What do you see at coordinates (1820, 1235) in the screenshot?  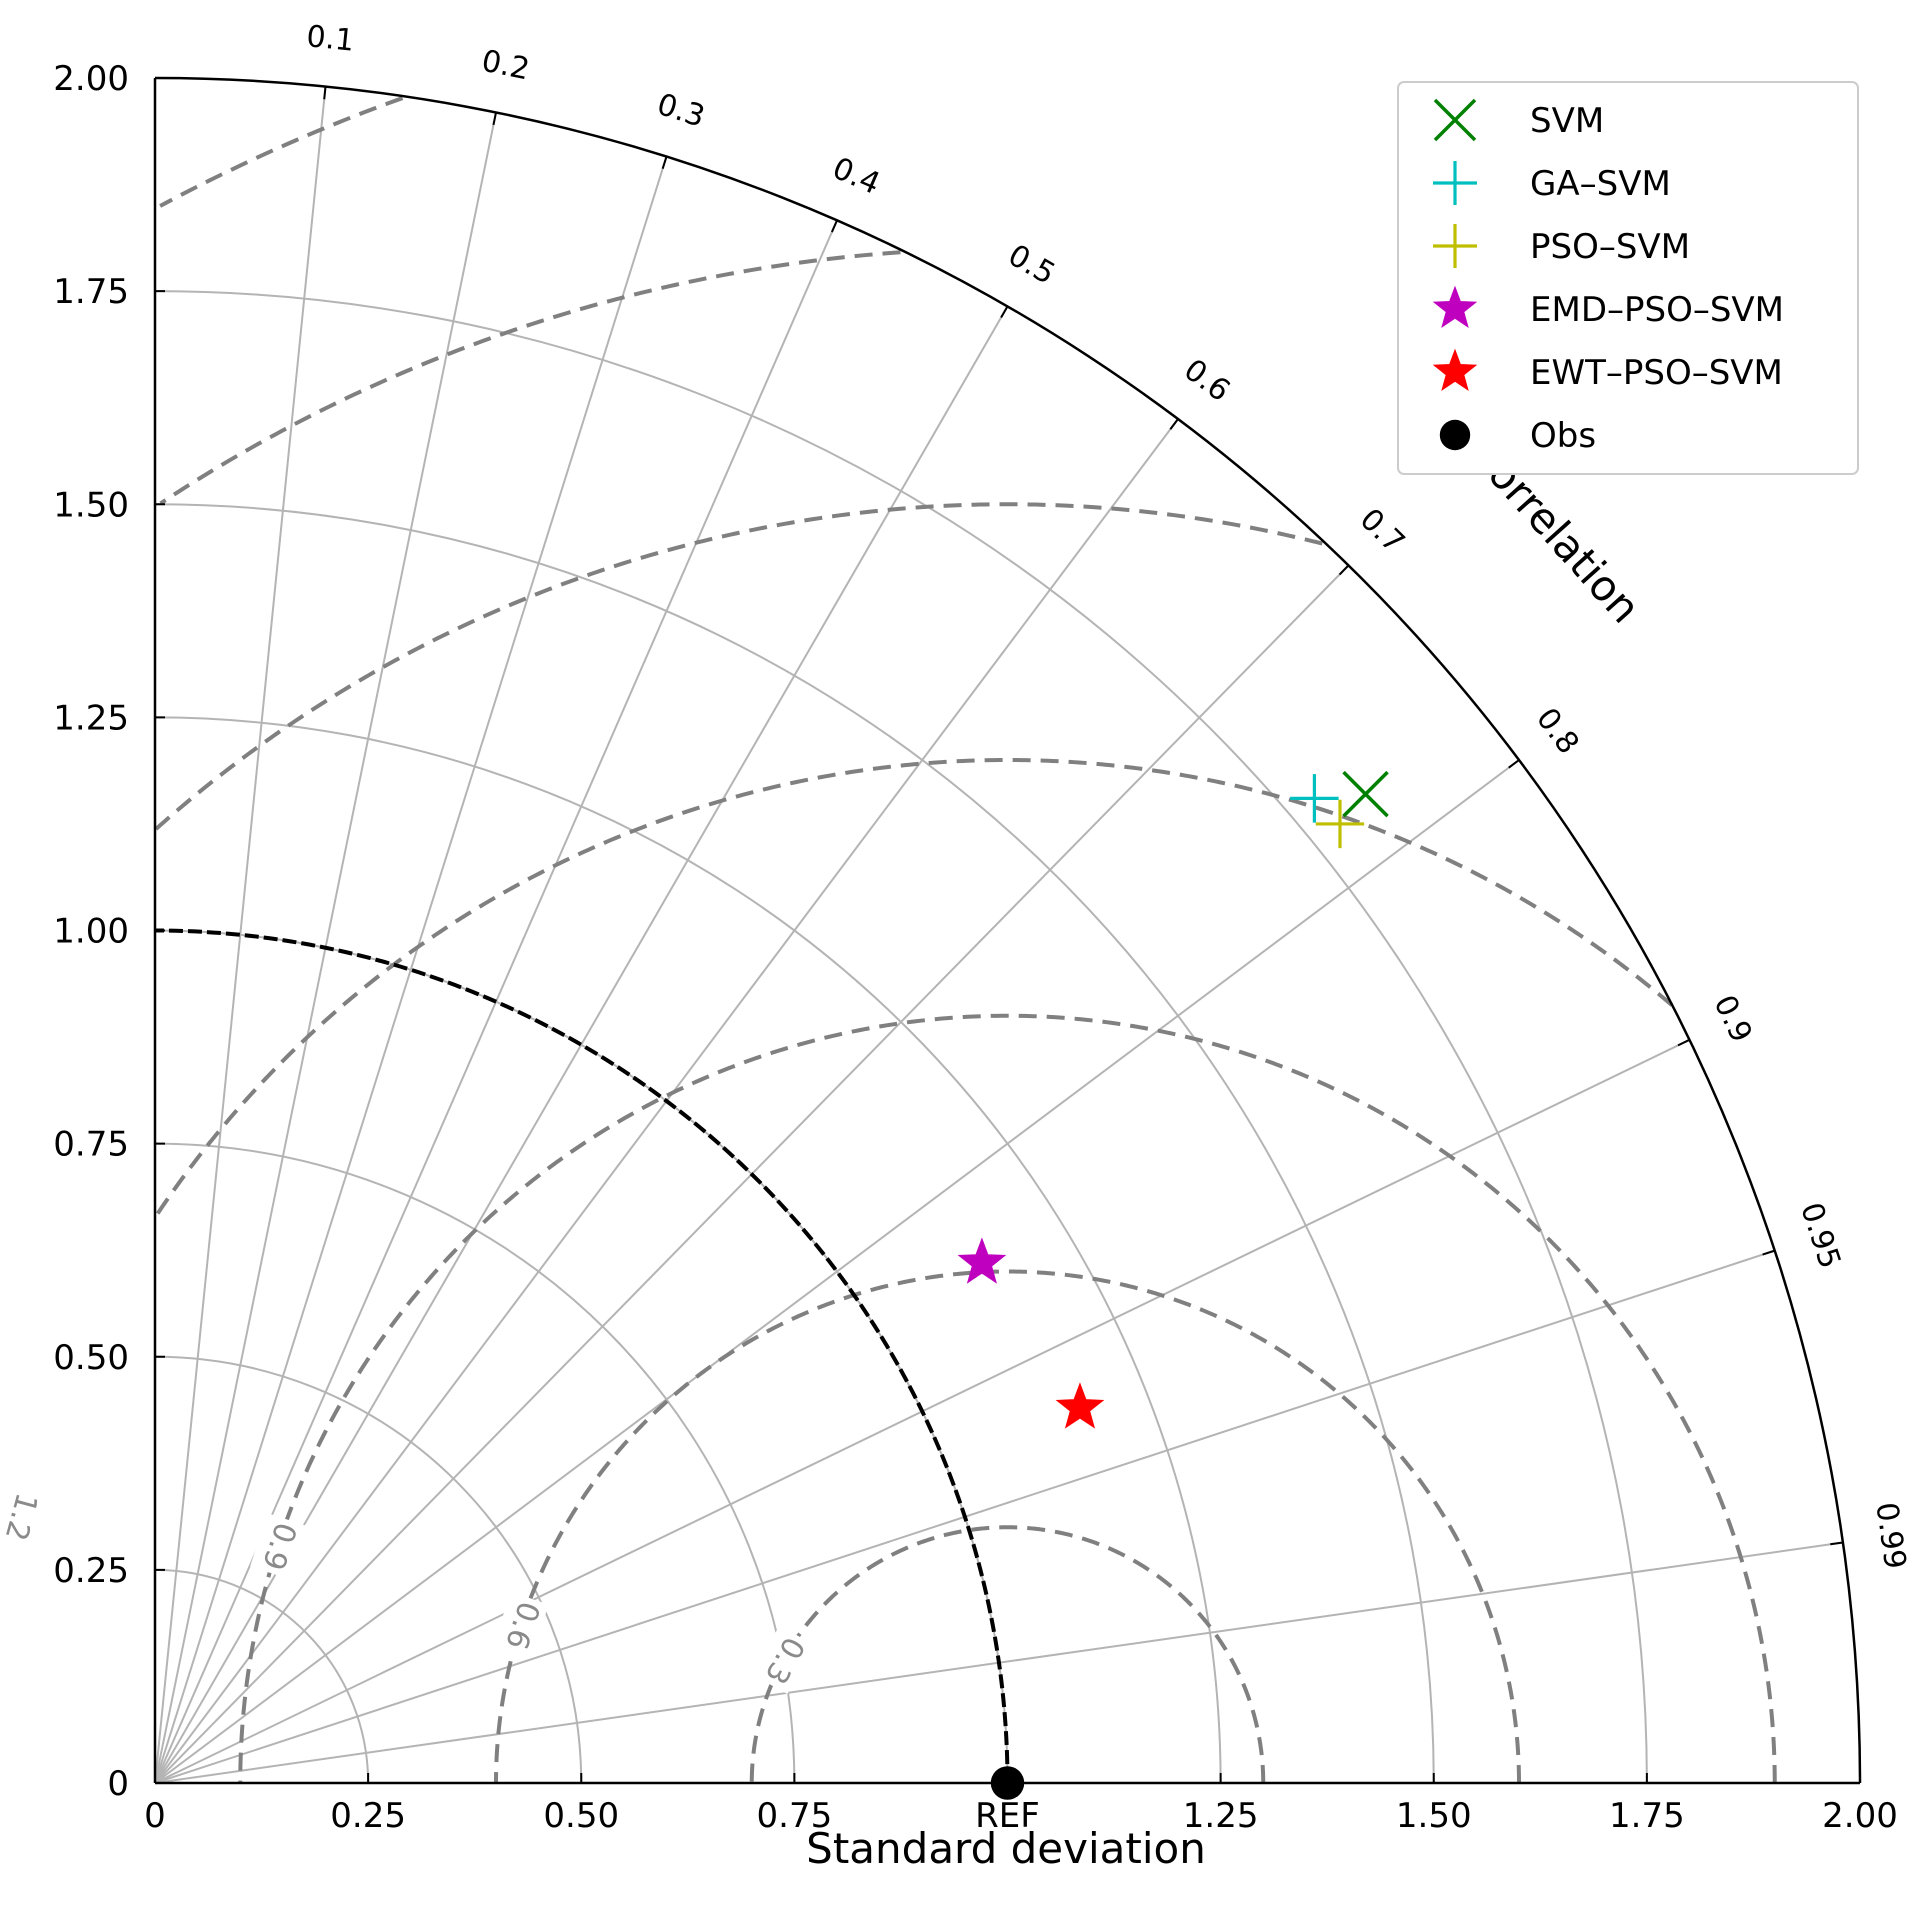 I see `correlation-tick-label: 0.95` at bounding box center [1820, 1235].